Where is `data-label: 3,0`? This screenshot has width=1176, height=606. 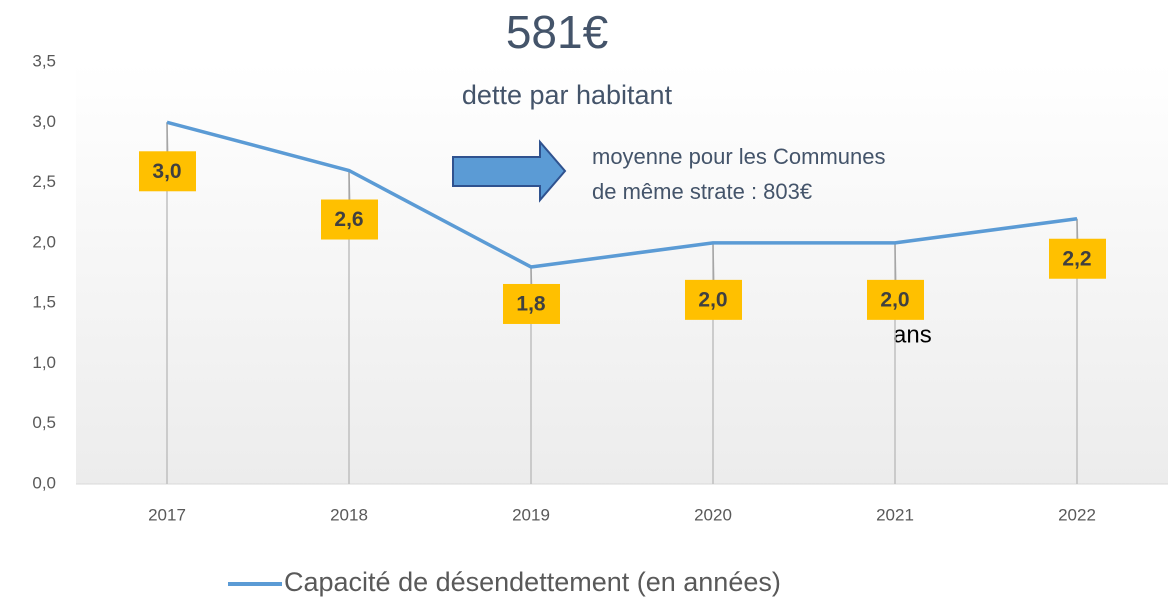 data-label: 3,0 is located at coordinates (166, 171).